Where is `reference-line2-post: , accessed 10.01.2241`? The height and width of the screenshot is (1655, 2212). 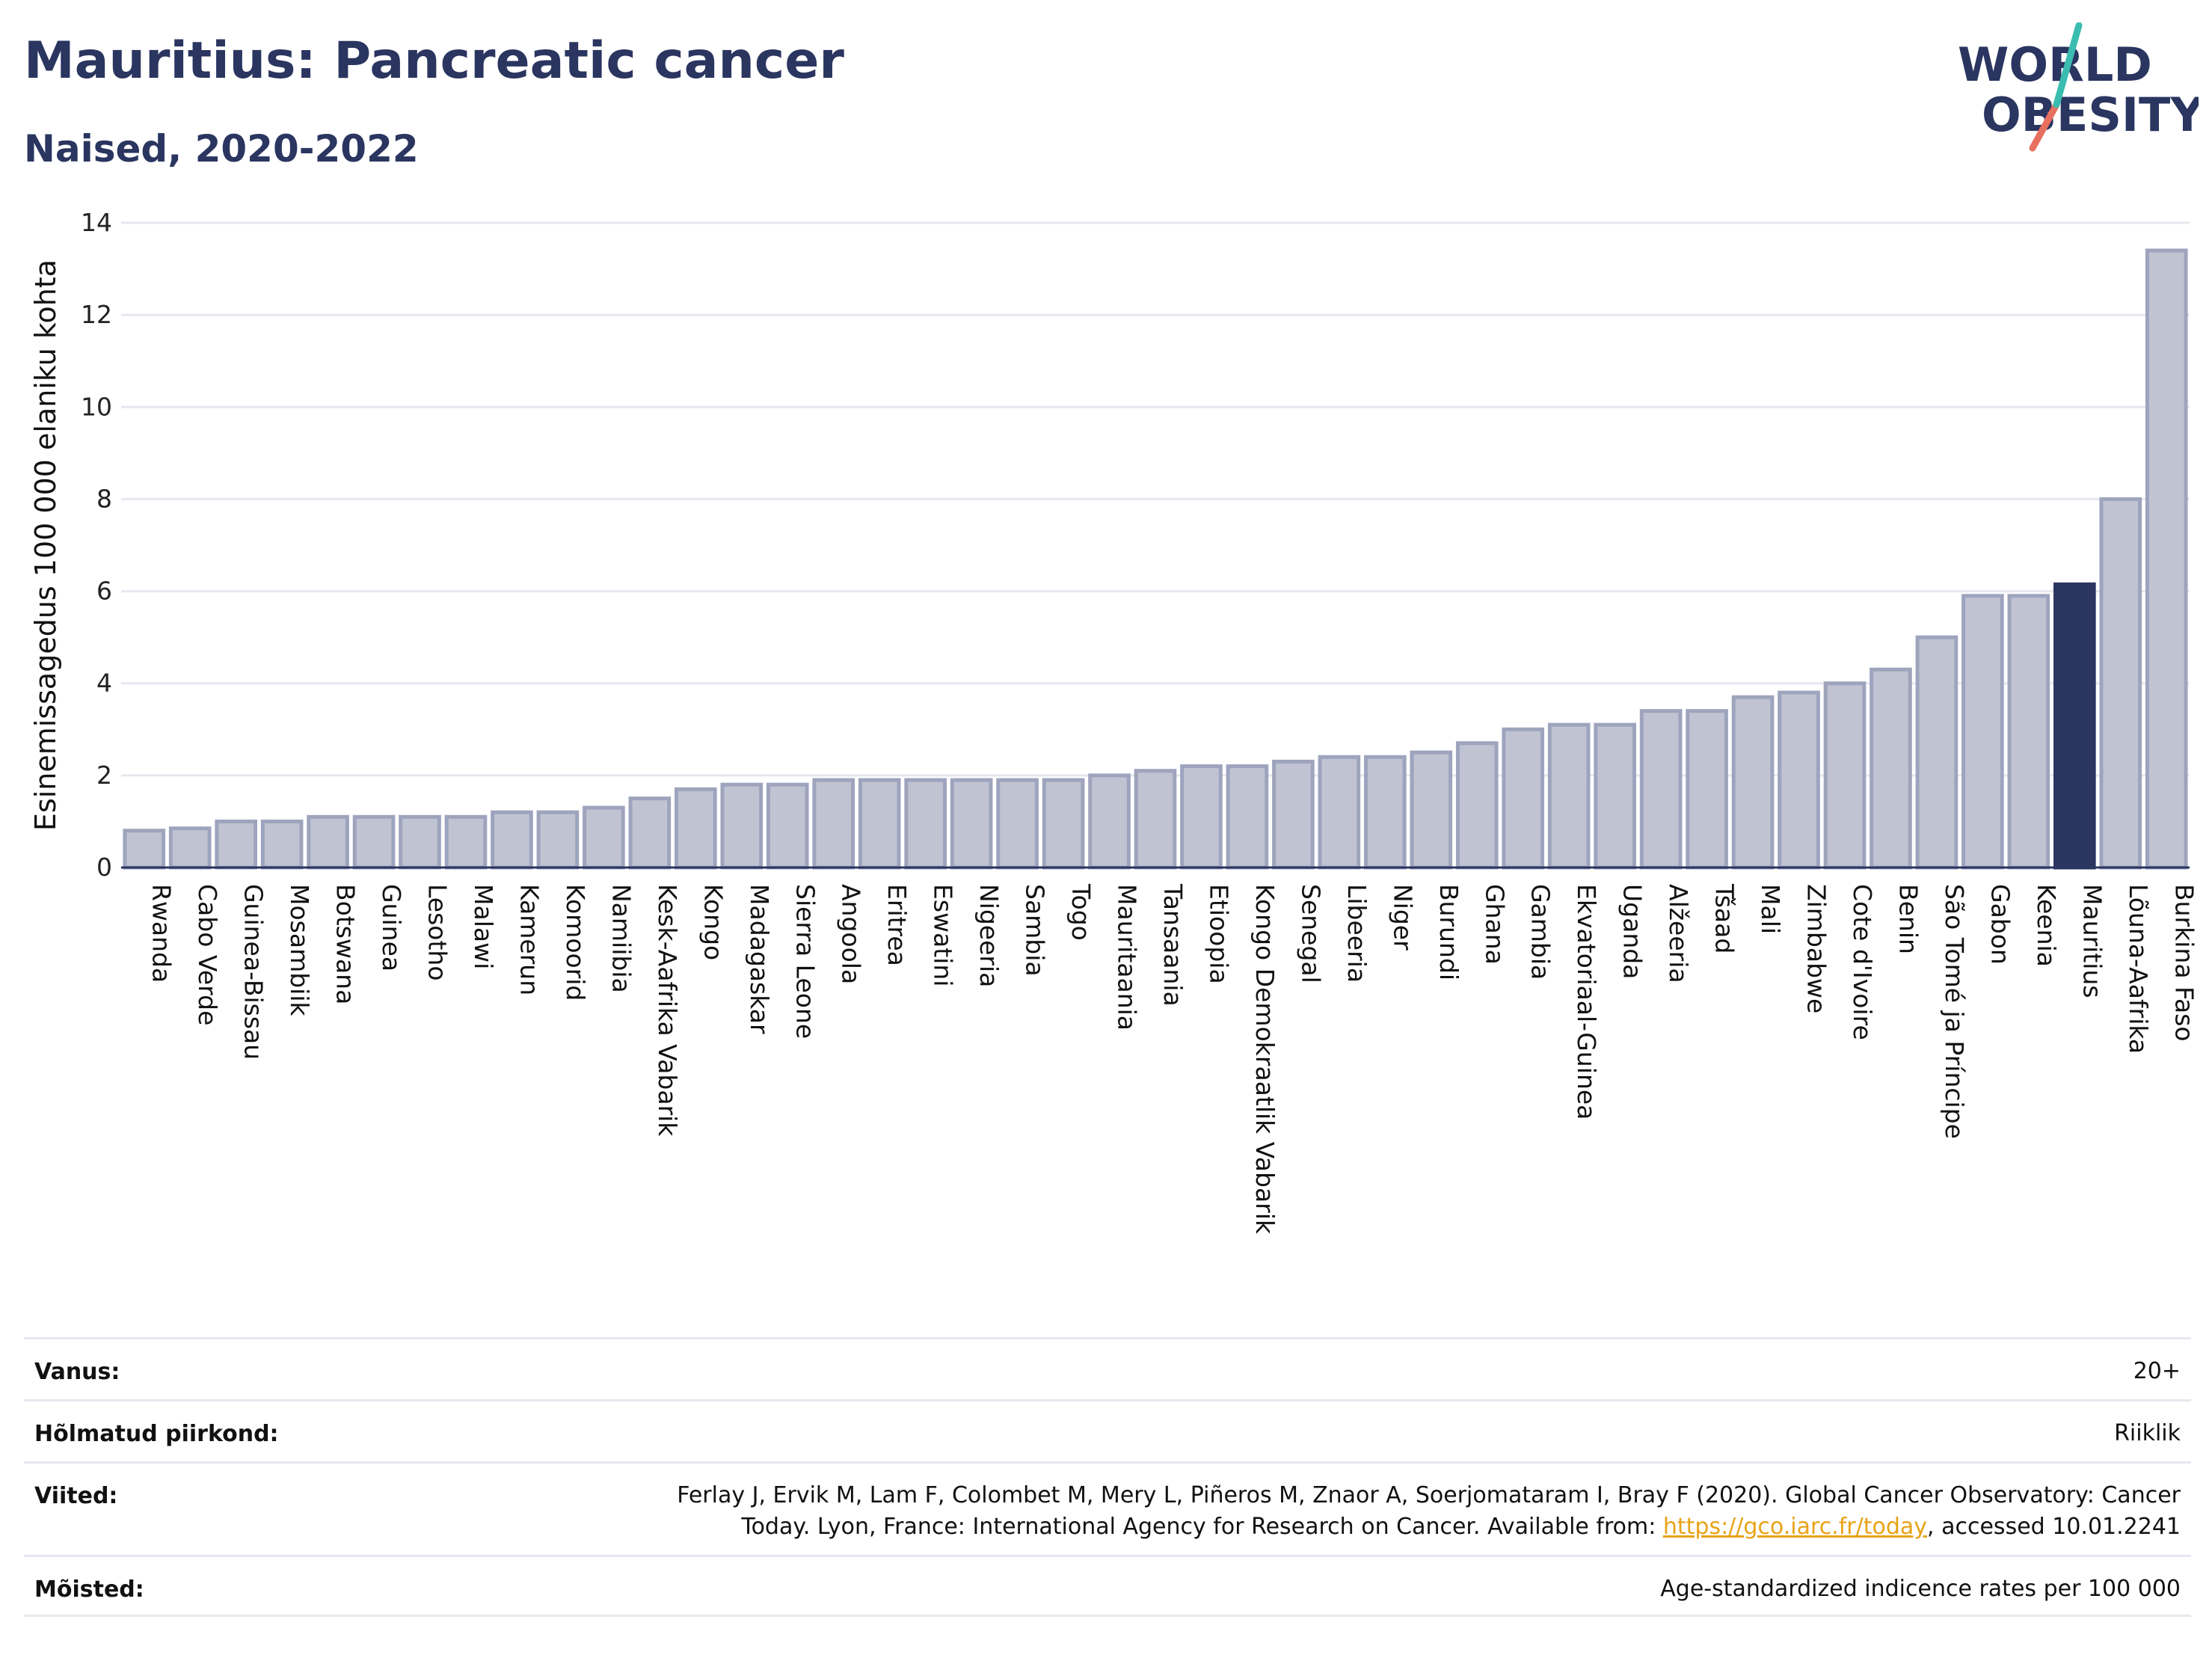
reference-line2-post: , accessed 10.01.2241 is located at coordinates (2054, 1527).